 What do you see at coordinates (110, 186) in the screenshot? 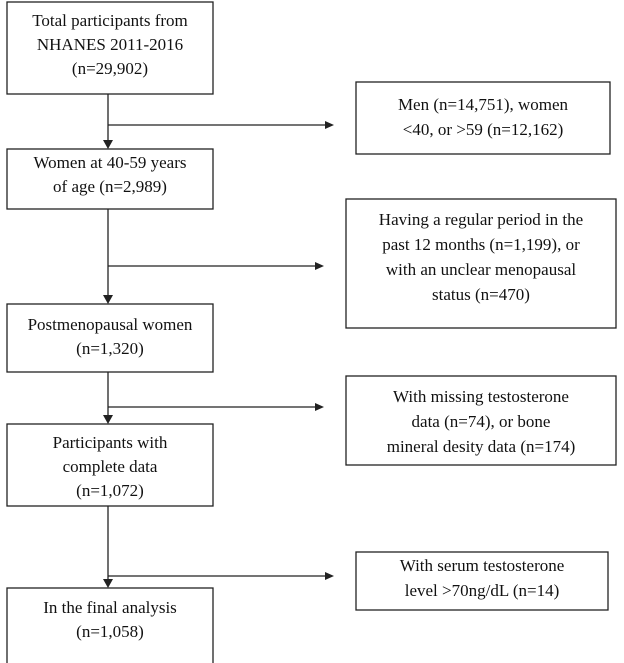
I see `step-box-text: of age (n=2,989)` at bounding box center [110, 186].